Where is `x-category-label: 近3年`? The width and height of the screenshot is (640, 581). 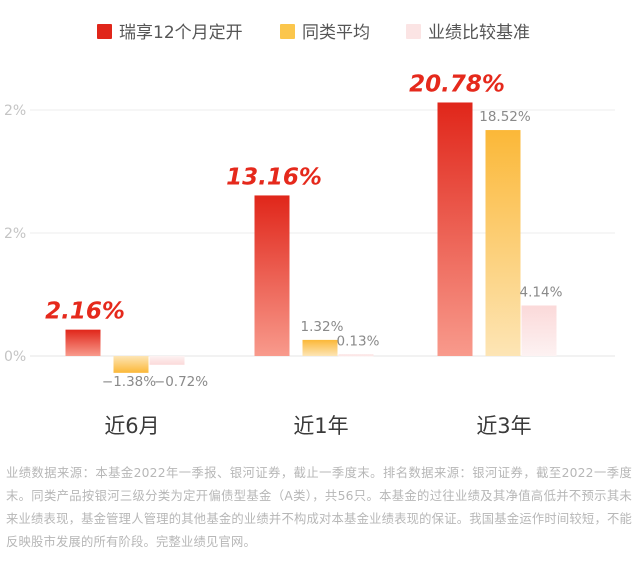
x-category-label: 近3年 is located at coordinates (503, 426).